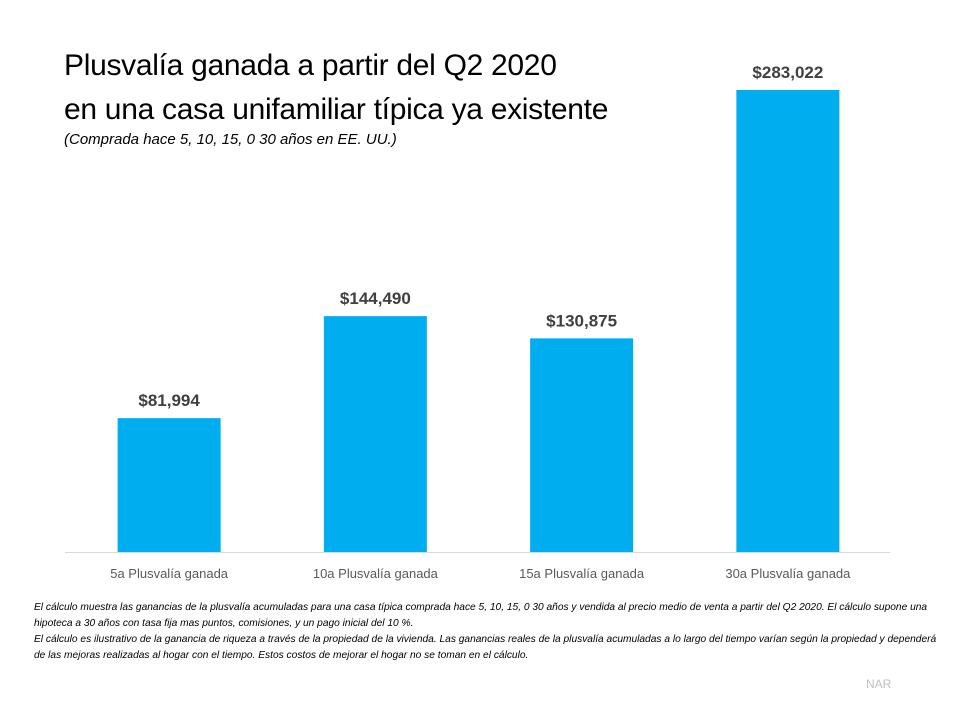 The height and width of the screenshot is (720, 960). What do you see at coordinates (788, 573) in the screenshot?
I see `category-label: 30a Plusvalía ganada` at bounding box center [788, 573].